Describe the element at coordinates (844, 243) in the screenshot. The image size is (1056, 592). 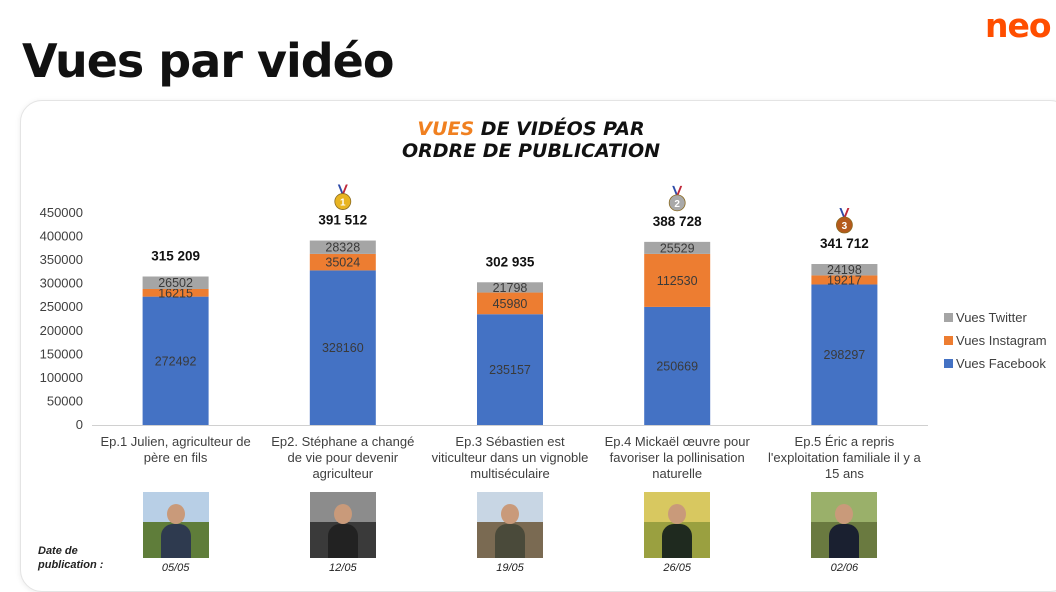
I see `total-label: 341 712` at that location.